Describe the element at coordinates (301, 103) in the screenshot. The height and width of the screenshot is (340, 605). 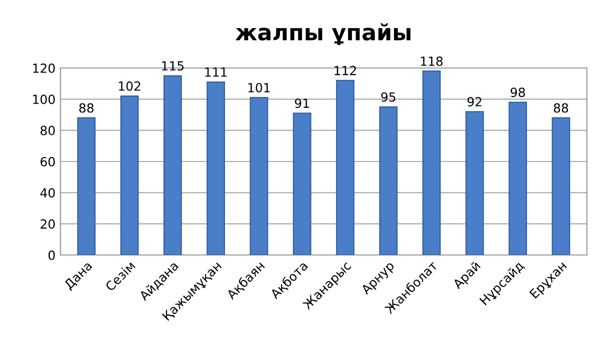
I see `data-label: 91` at that location.